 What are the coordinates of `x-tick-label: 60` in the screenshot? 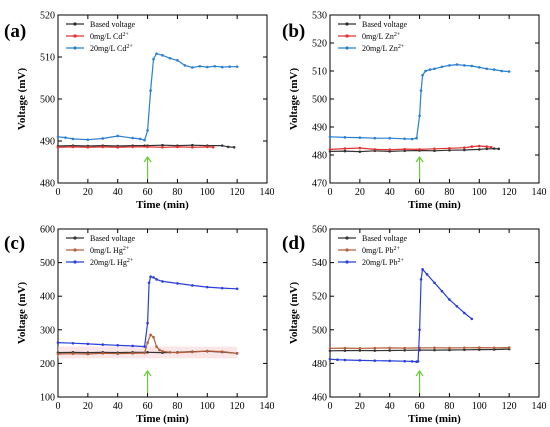 It's located at (148, 192).